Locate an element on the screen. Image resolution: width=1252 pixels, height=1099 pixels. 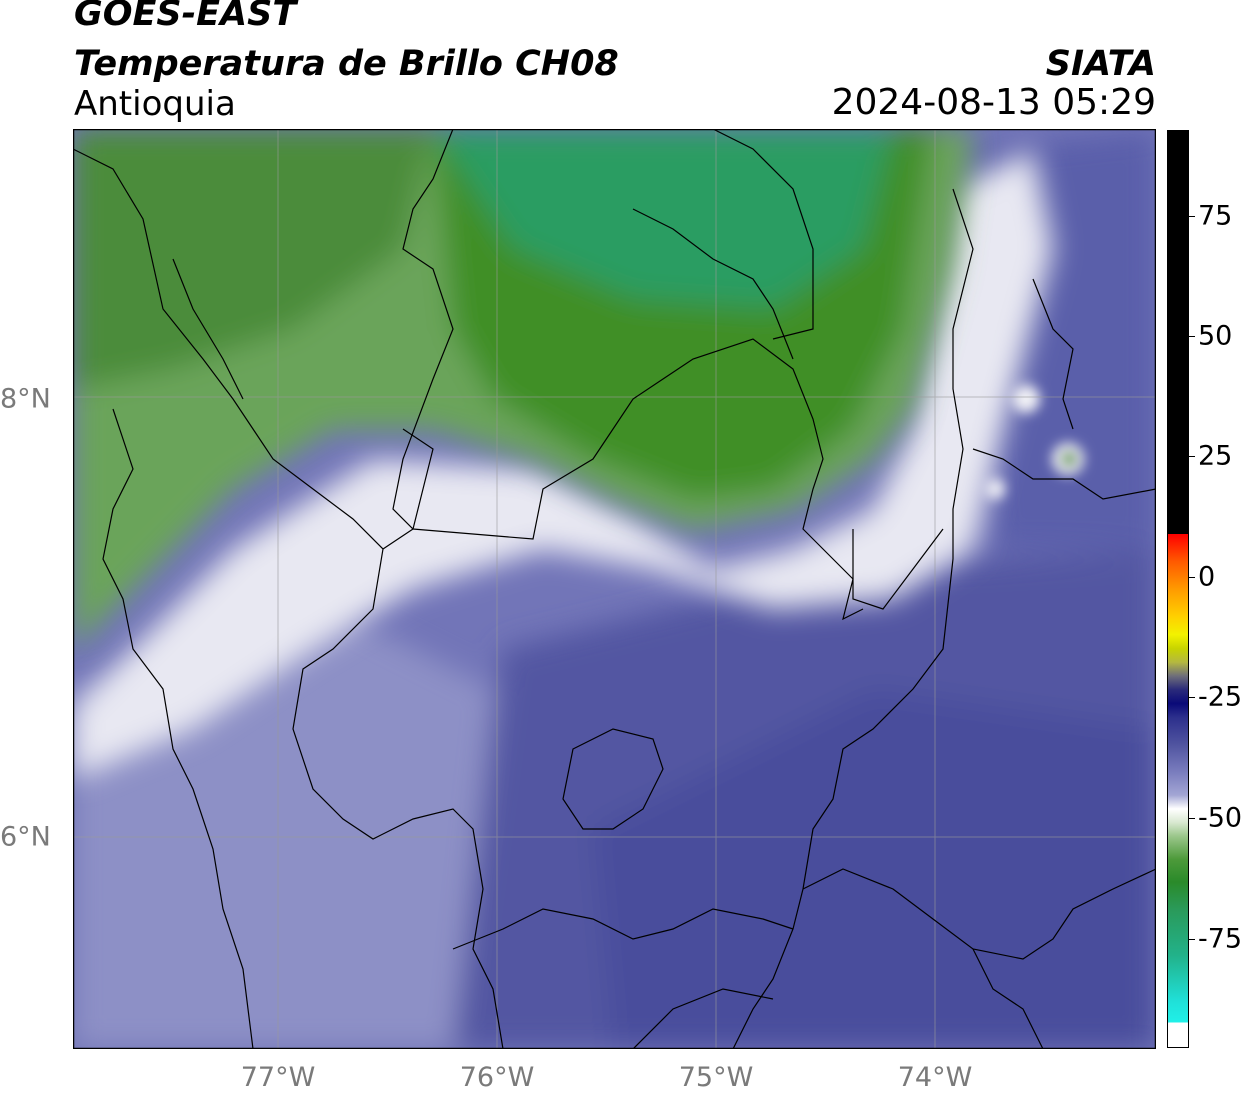
lon-tick-74: 74°W is located at coordinates (935, 1077).